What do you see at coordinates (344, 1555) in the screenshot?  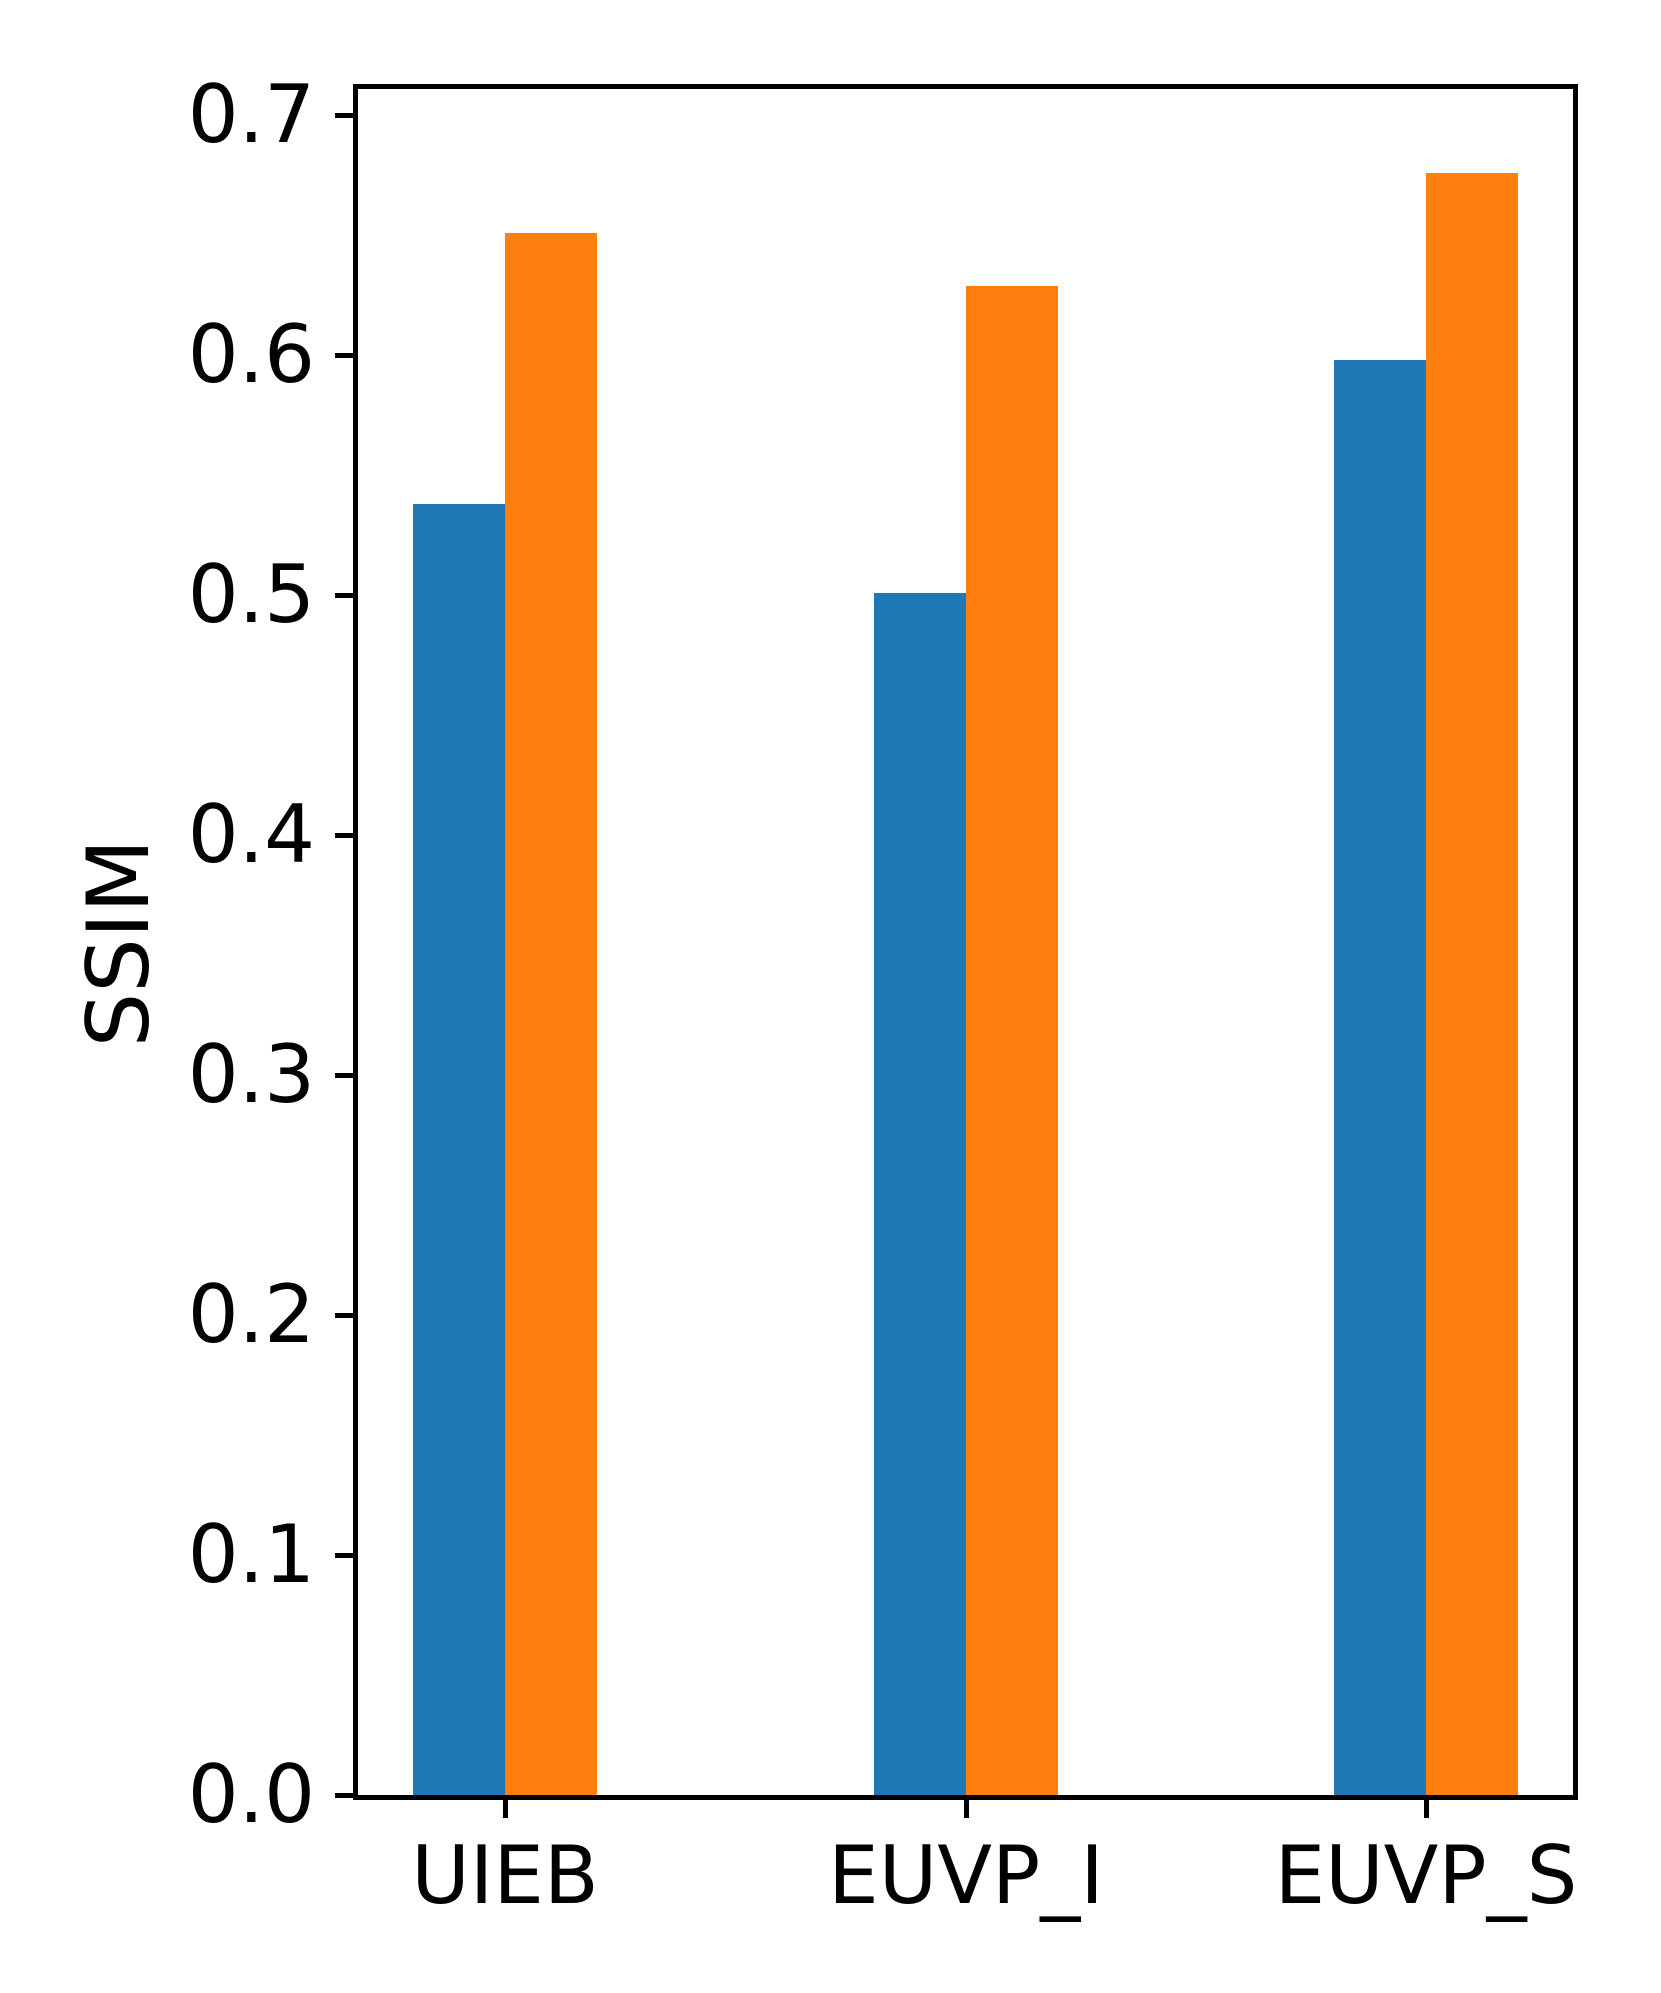 I see `y-tick-mark-0.1` at bounding box center [344, 1555].